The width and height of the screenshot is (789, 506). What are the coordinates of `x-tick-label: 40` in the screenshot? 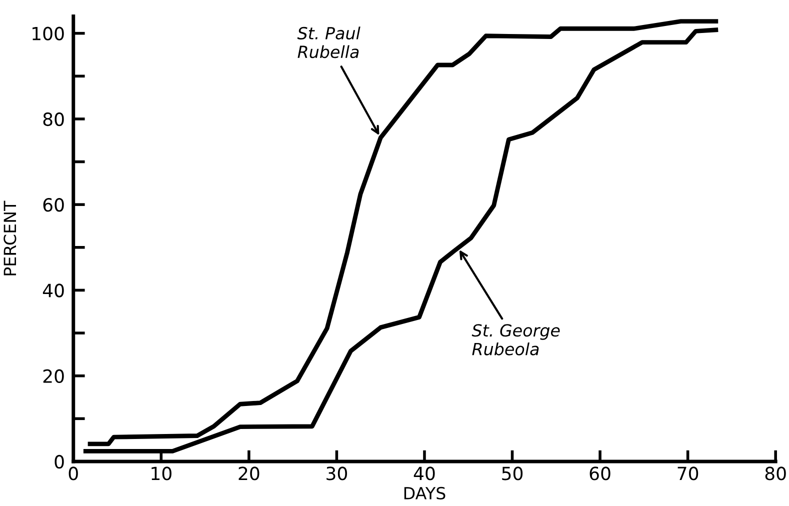 It's located at (424, 473).